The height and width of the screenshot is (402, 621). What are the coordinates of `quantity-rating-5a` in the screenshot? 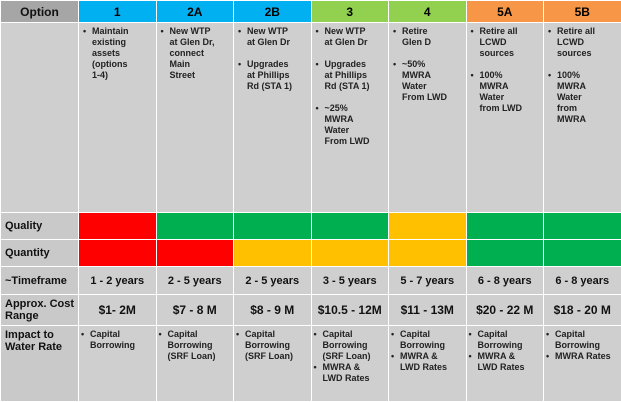 It's located at (505, 253).